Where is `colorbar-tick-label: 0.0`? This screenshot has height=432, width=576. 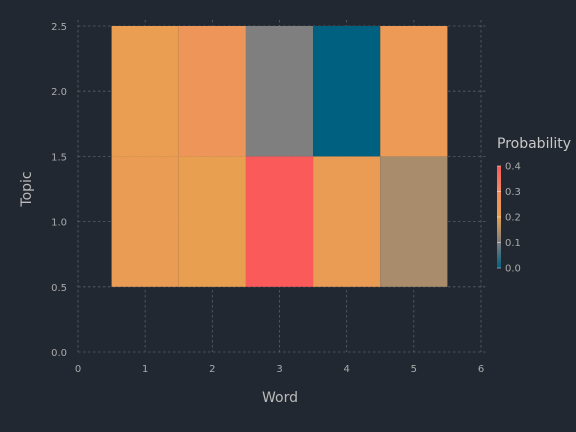
colorbar-tick-label: 0.0 is located at coordinates (513, 269).